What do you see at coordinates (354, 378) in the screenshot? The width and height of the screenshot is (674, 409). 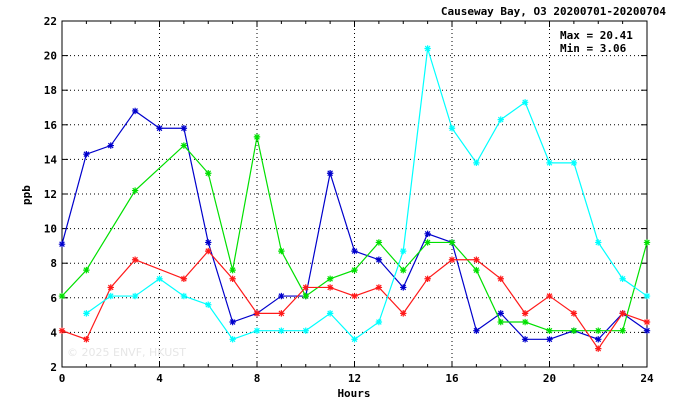 I see `x-tick-label: 12` at bounding box center [354, 378].